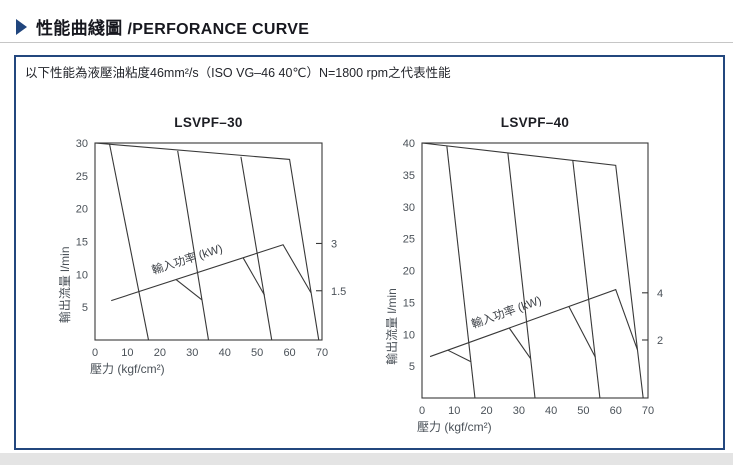 The width and height of the screenshot is (733, 465). What do you see at coordinates (366, 459) in the screenshot?
I see `page-bottom-strip` at bounding box center [366, 459].